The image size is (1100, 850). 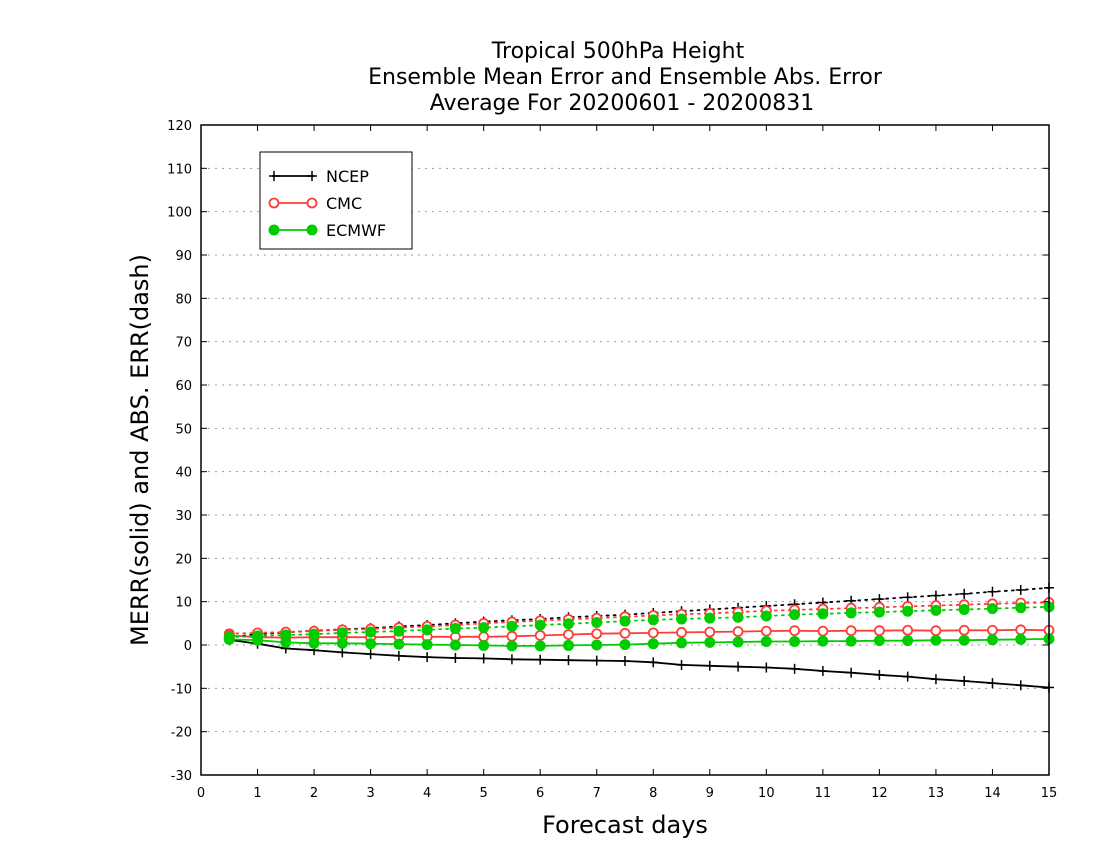 I want to click on x-tick-label: 1, so click(x=257, y=793).